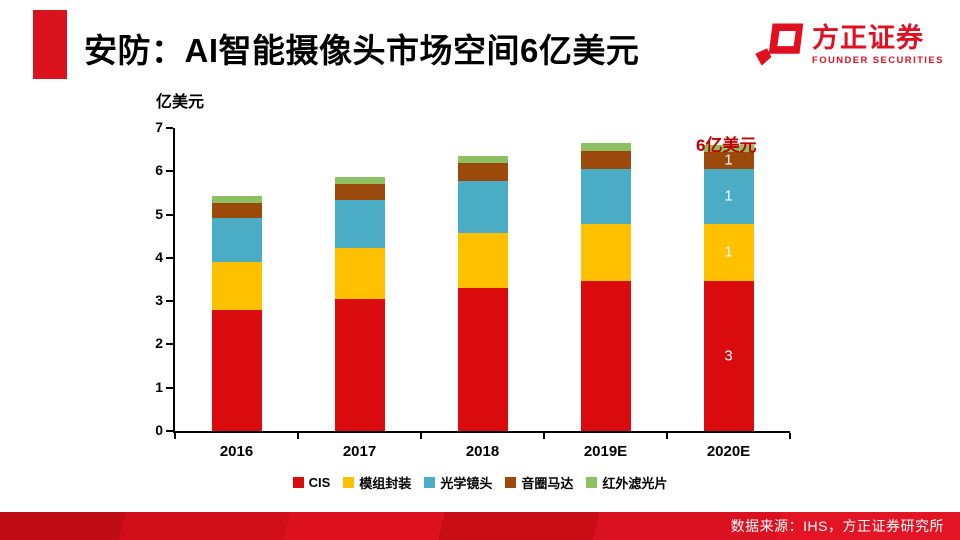  Describe the element at coordinates (605, 147) in the screenshot. I see `bar-segment-红外滤光片-2019E` at that location.